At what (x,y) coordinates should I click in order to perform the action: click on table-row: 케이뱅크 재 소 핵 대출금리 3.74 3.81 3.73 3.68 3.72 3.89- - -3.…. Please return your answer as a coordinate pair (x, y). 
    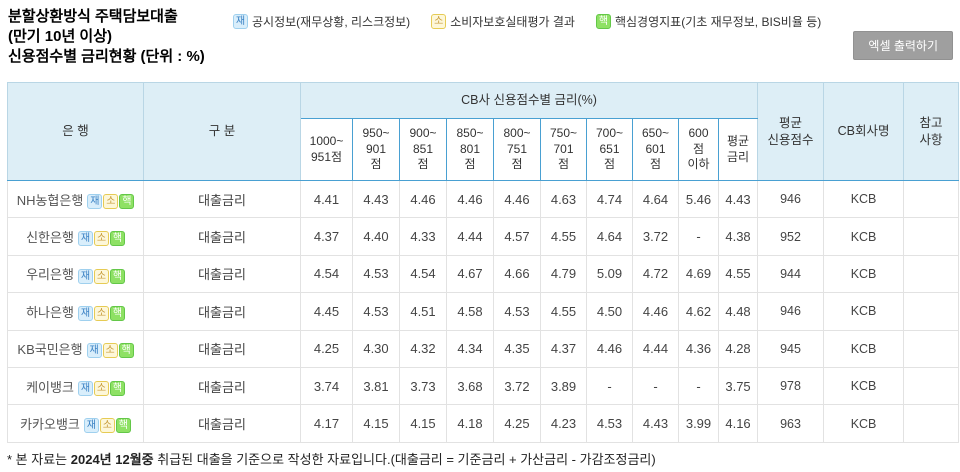
    Looking at the image, I should click on (483, 386).